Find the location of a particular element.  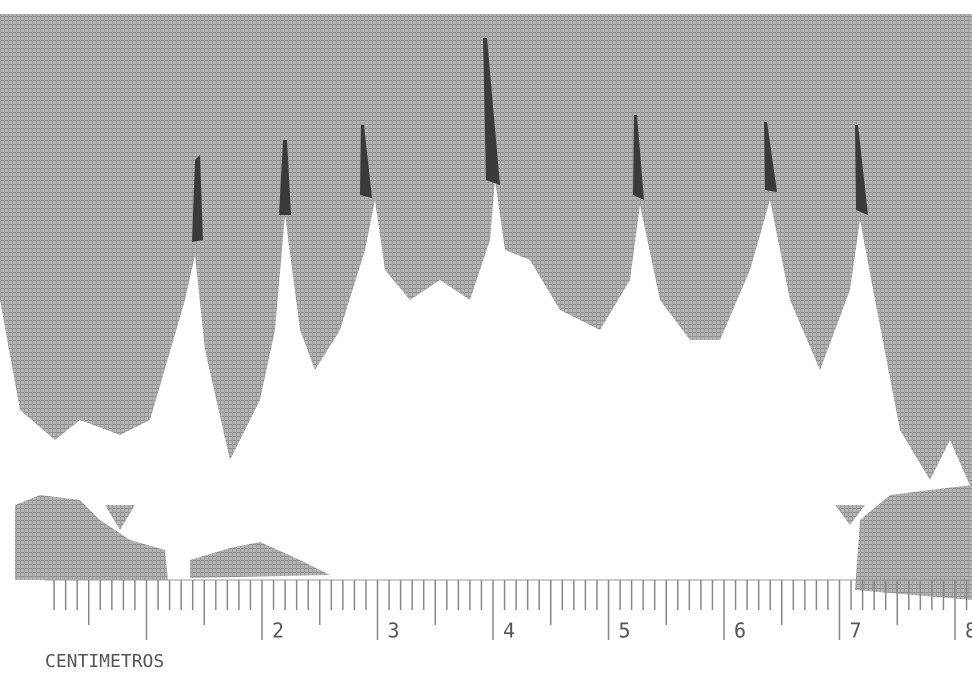

ruler-number: 7 is located at coordinates (855, 631).